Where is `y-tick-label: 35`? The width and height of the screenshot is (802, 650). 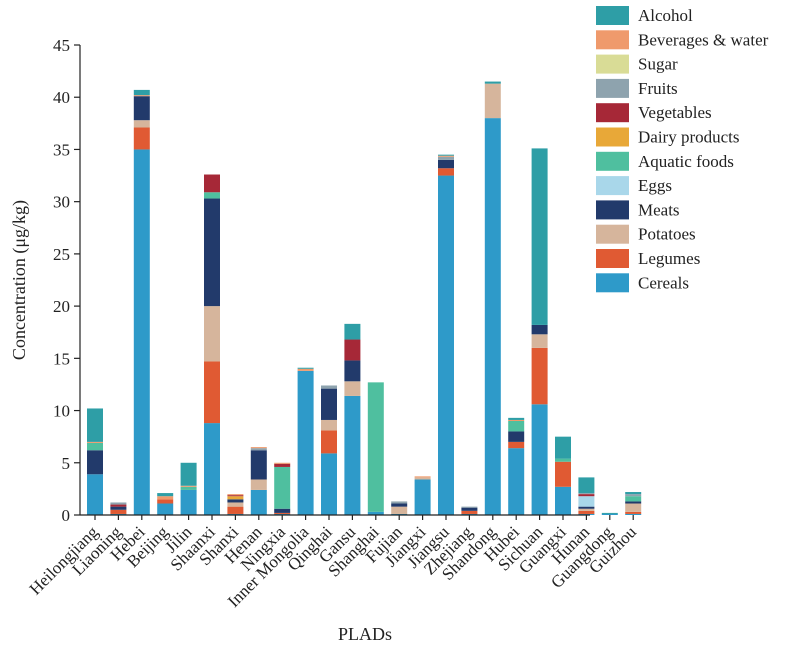
y-tick-label: 35 is located at coordinates (61, 149).